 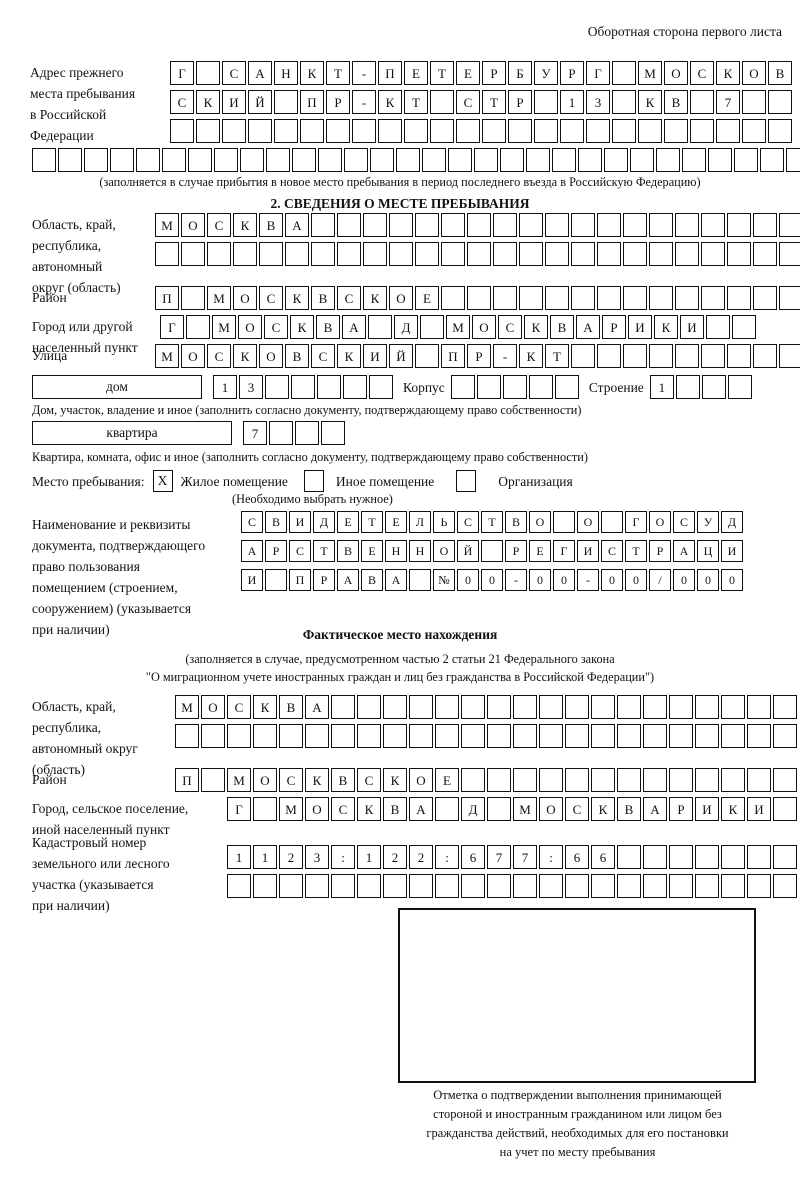 I want to click on comb-cell: П, so click(x=300, y=580).